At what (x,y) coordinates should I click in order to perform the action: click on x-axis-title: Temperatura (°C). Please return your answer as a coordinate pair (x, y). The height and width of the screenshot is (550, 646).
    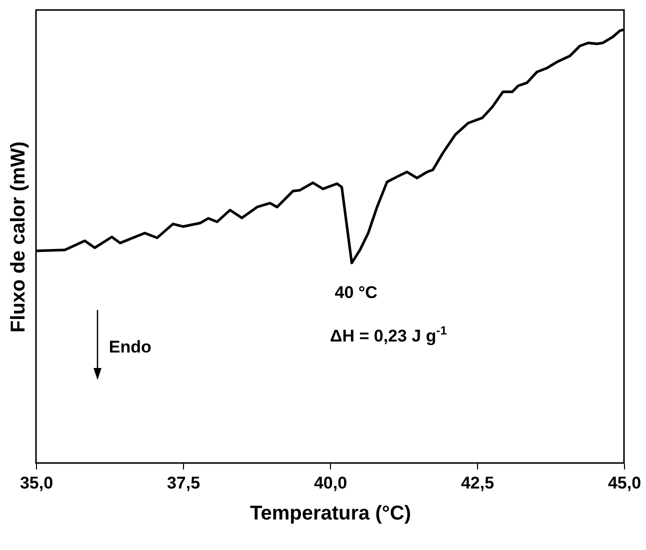
    Looking at the image, I should click on (330, 513).